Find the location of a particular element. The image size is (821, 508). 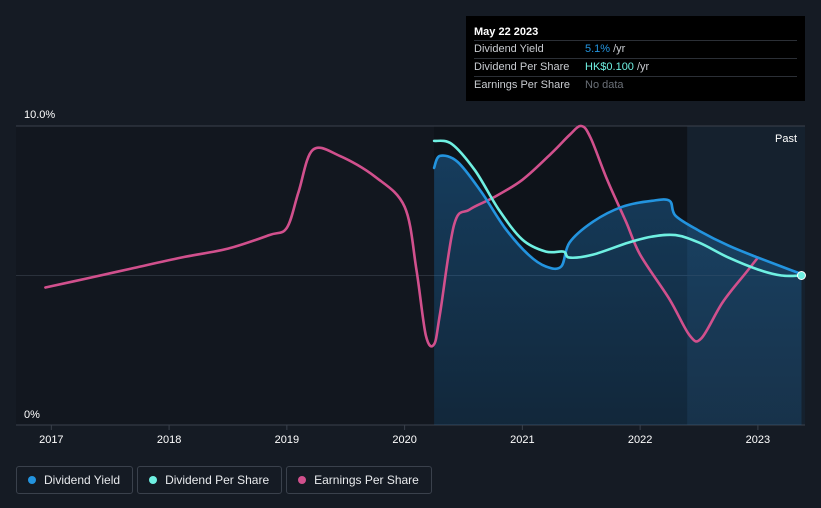

legend-label: Earnings Per Share is located at coordinates (366, 480).